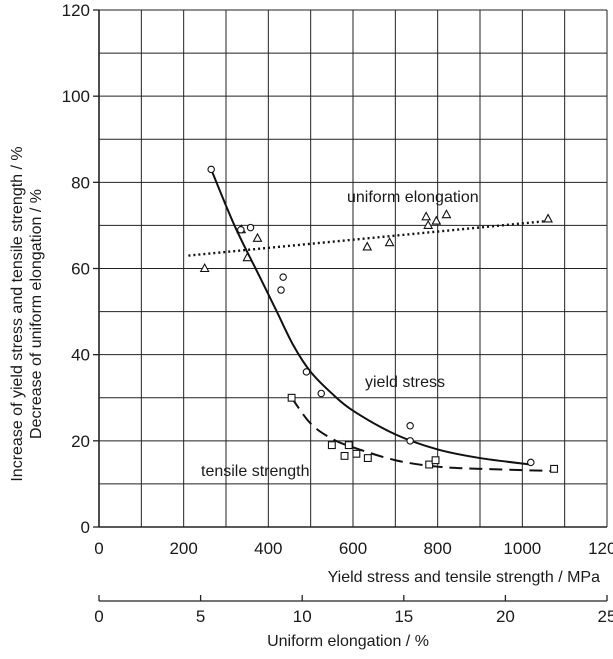 The image size is (613, 659). I want to click on y-tick-label: 60, so click(80, 269).